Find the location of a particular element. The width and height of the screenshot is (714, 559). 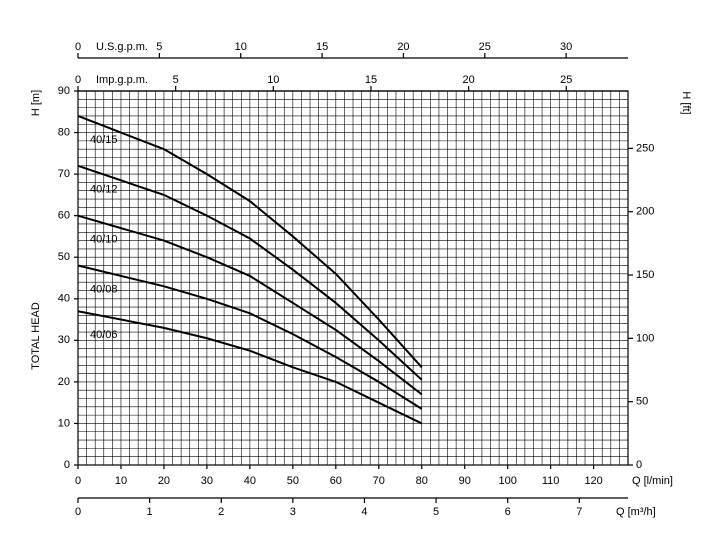

secondary-x-tick-label: 4 is located at coordinates (364, 512).